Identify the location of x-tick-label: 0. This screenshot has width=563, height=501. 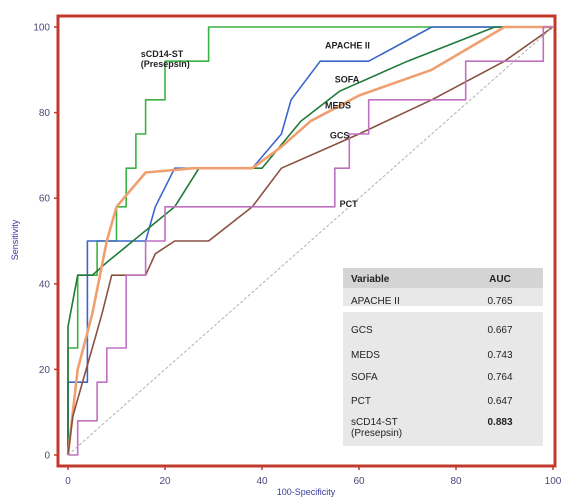
(68, 481).